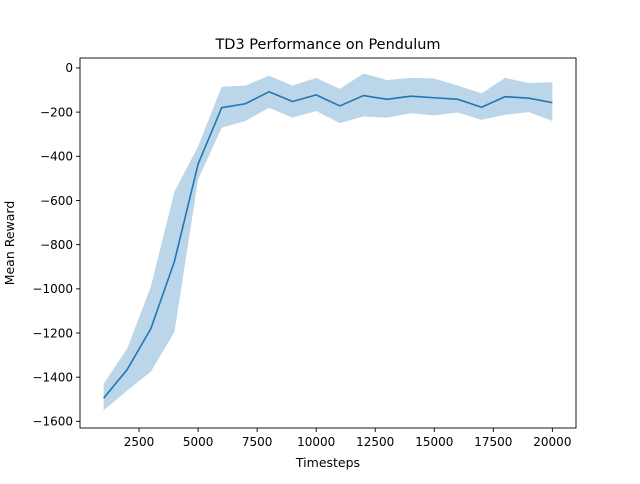 Image resolution: width=640 pixels, height=484 pixels. I want to click on x-tick-label: 7500, so click(257, 442).